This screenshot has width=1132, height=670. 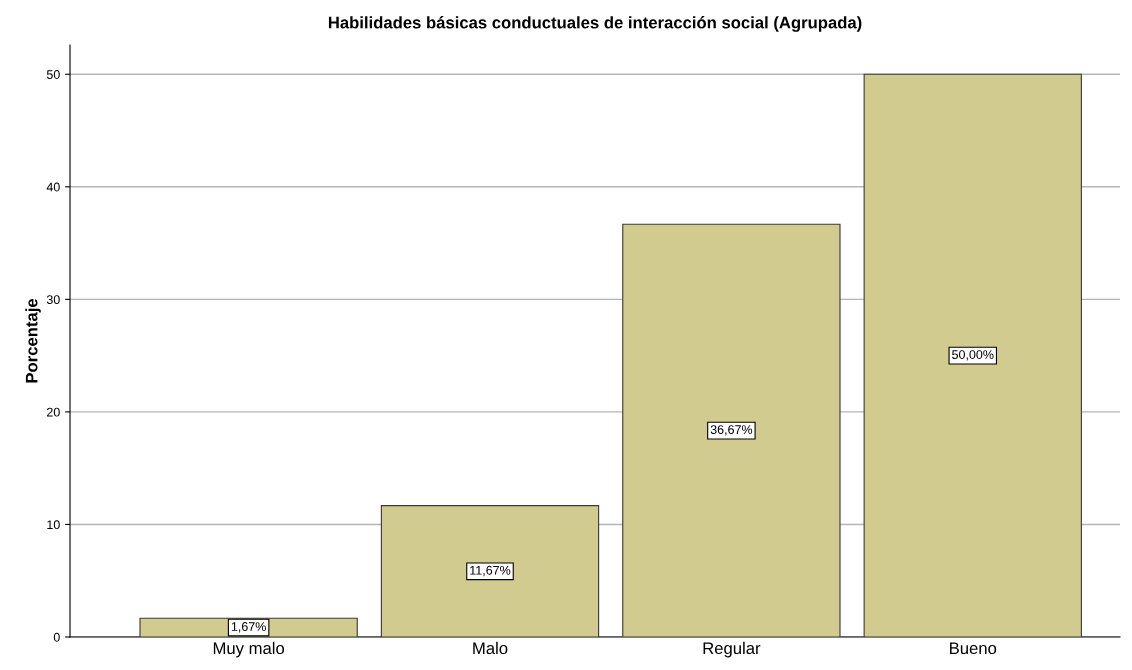 I want to click on x-tick-label: Regular, so click(x=732, y=649).